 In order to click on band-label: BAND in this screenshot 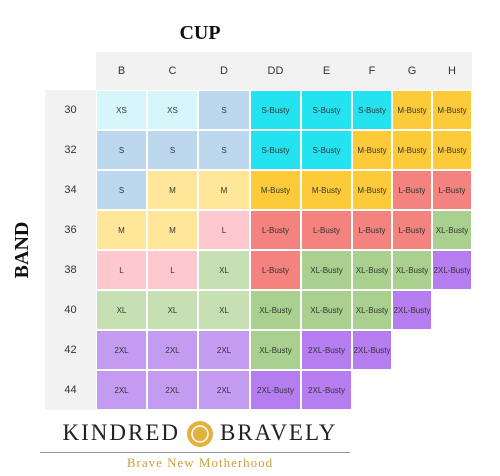, I will do `click(21, 250)`.